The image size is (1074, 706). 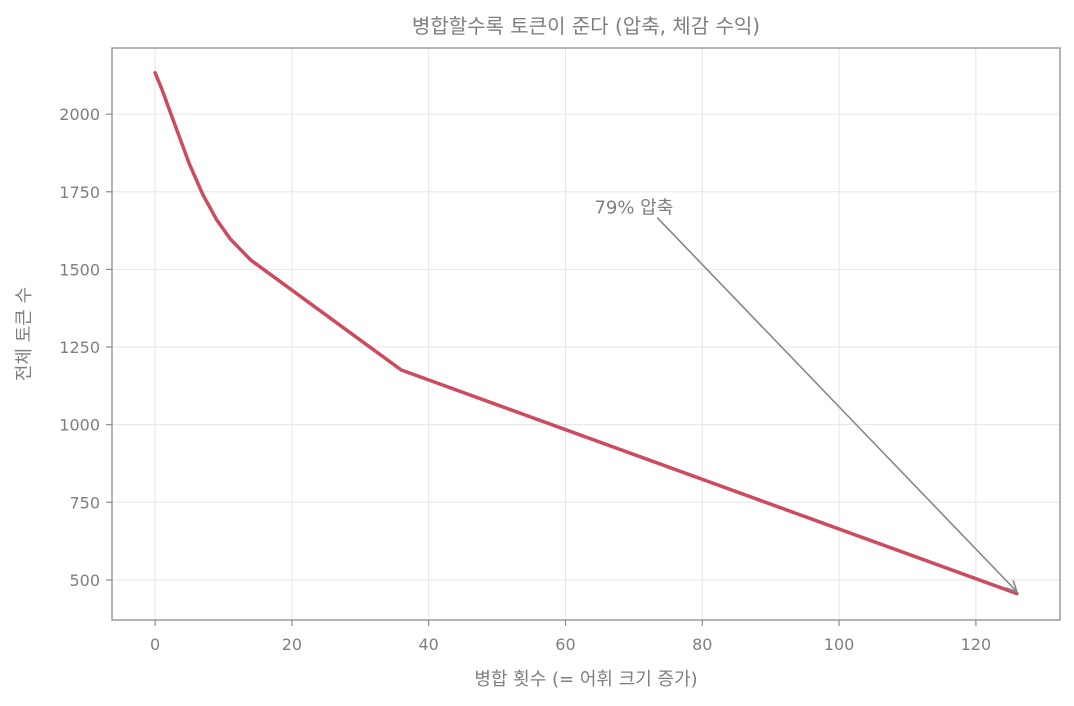 What do you see at coordinates (79, 192) in the screenshot?
I see `y-tick-label: 1750` at bounding box center [79, 192].